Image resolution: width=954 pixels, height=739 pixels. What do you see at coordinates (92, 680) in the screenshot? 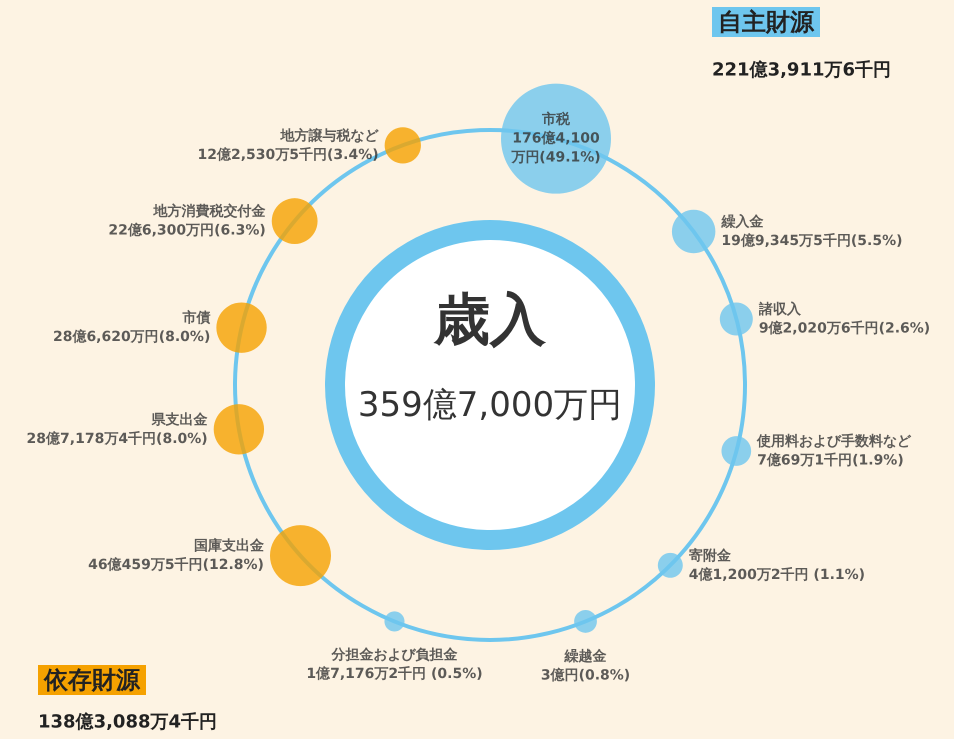
I see `text: 依存財源` at bounding box center [92, 680].